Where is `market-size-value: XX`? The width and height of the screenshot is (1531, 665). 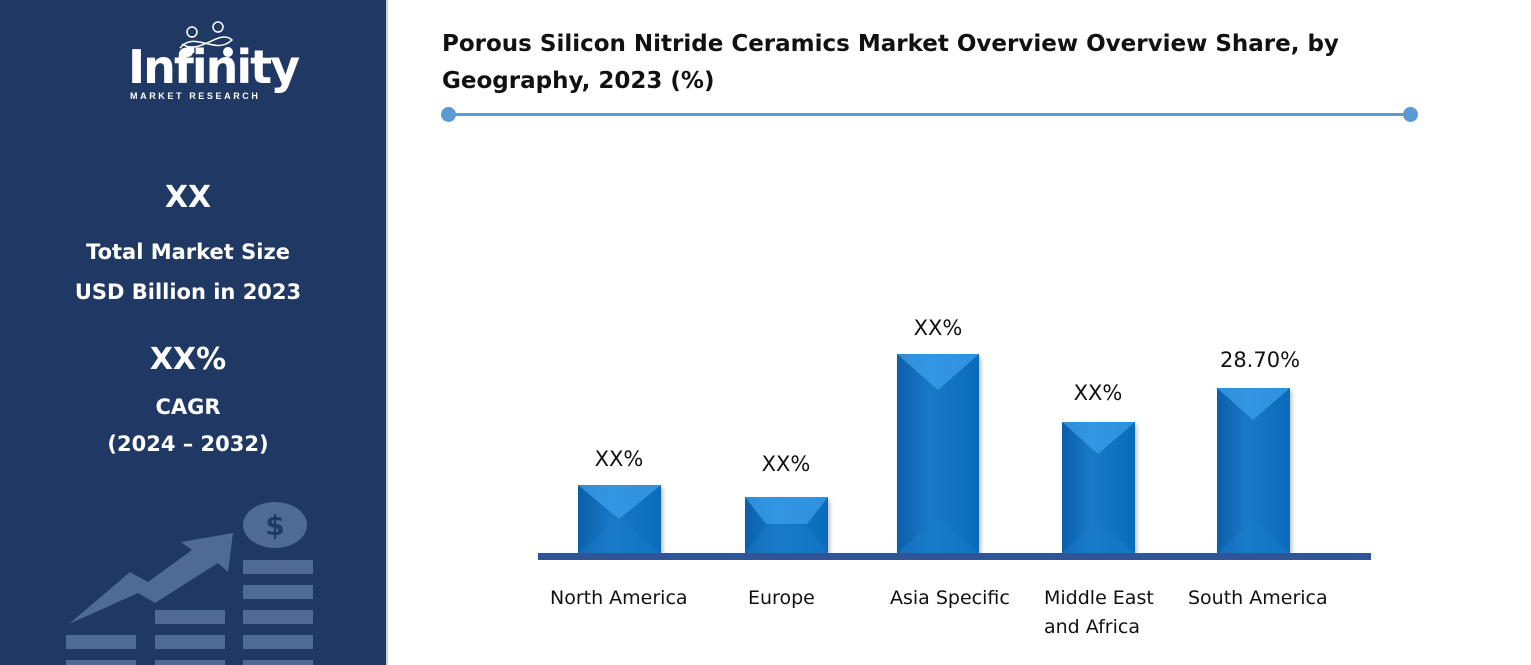 market-size-value: XX is located at coordinates (188, 197).